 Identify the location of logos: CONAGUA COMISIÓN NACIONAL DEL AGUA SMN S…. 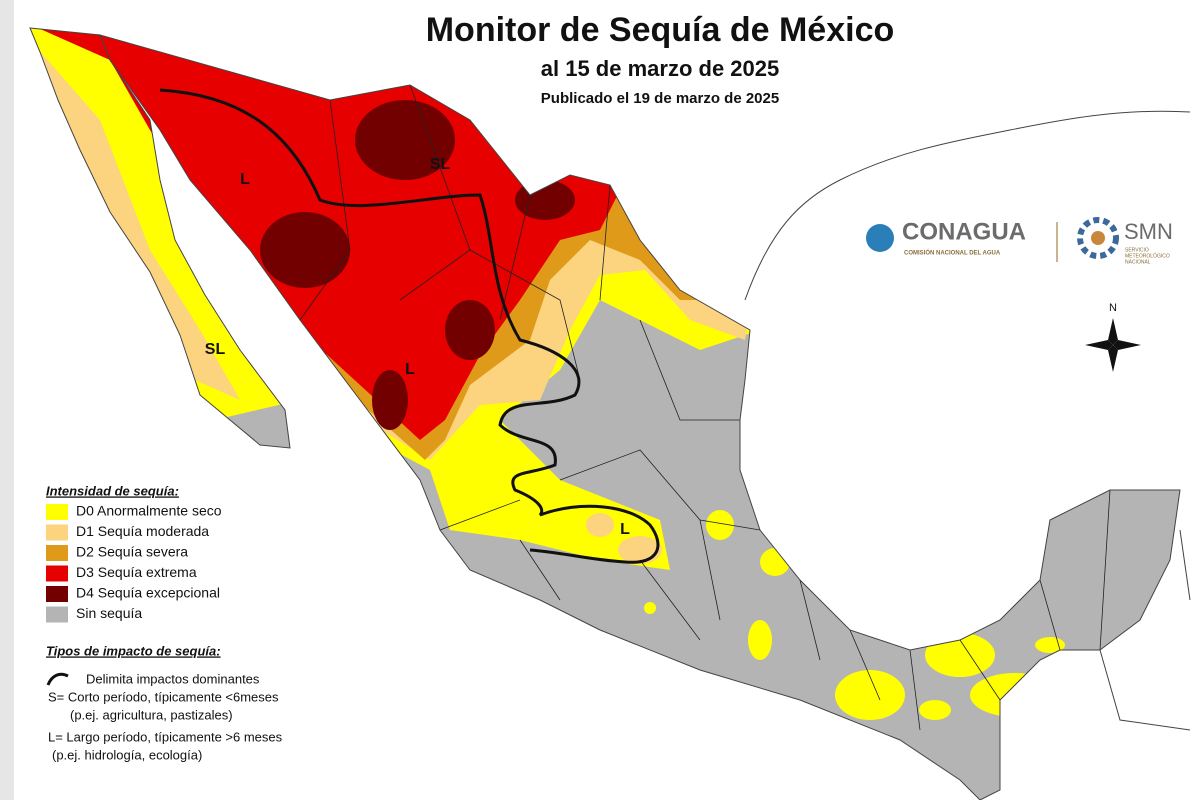
(1019, 241).